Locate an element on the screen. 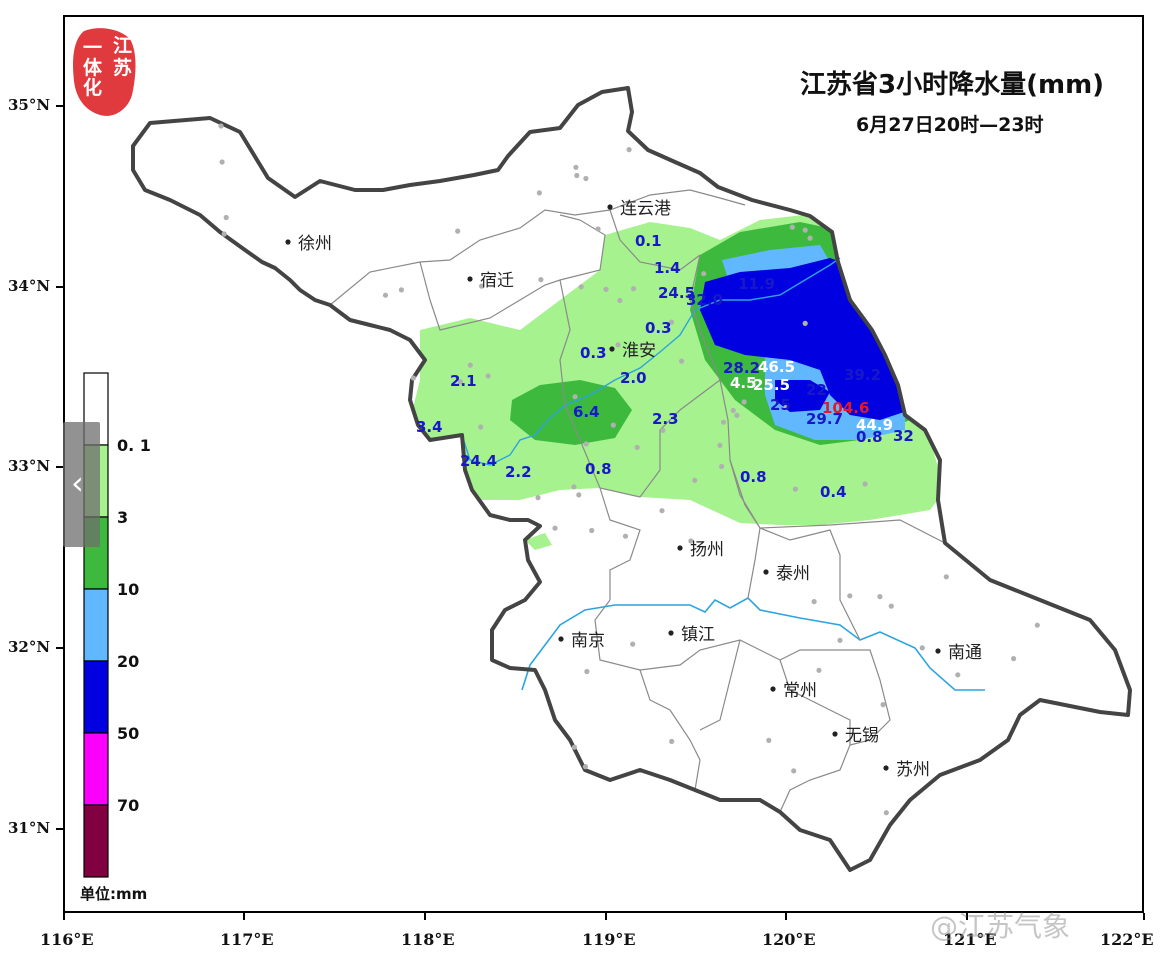  legend-unit: 单位:mm is located at coordinates (114, 894).